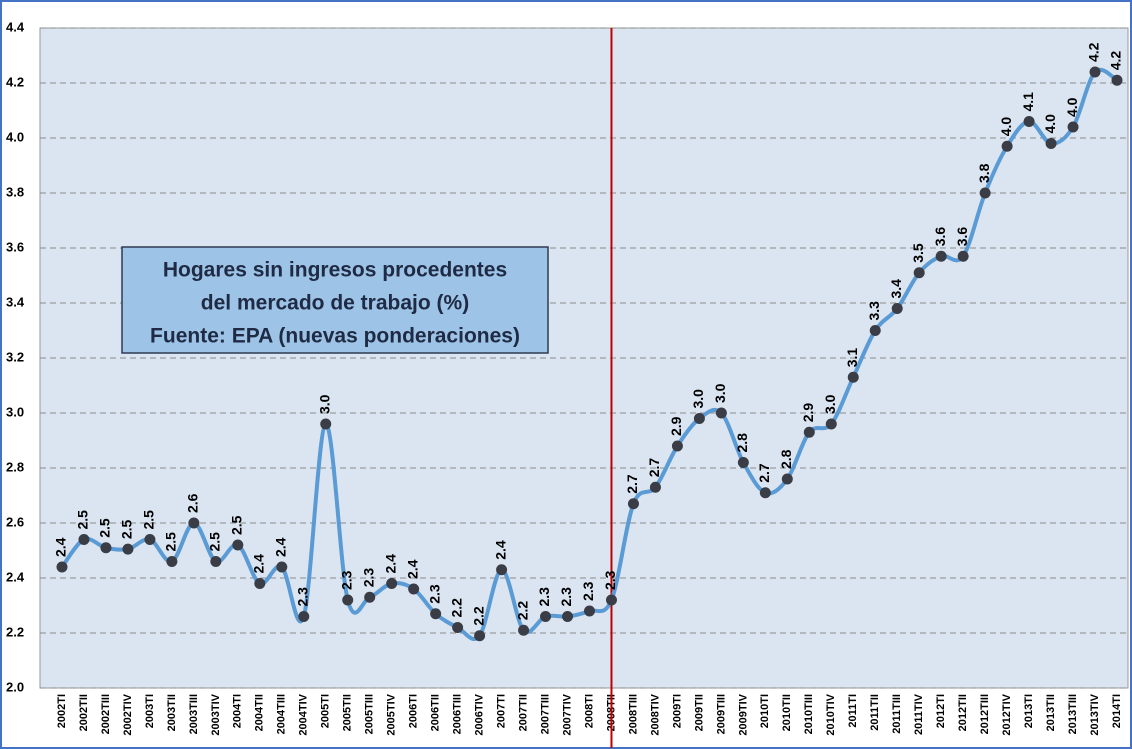 This screenshot has width=1132, height=749. I want to click on x-tick-label: 2012TIII, so click(985, 714).